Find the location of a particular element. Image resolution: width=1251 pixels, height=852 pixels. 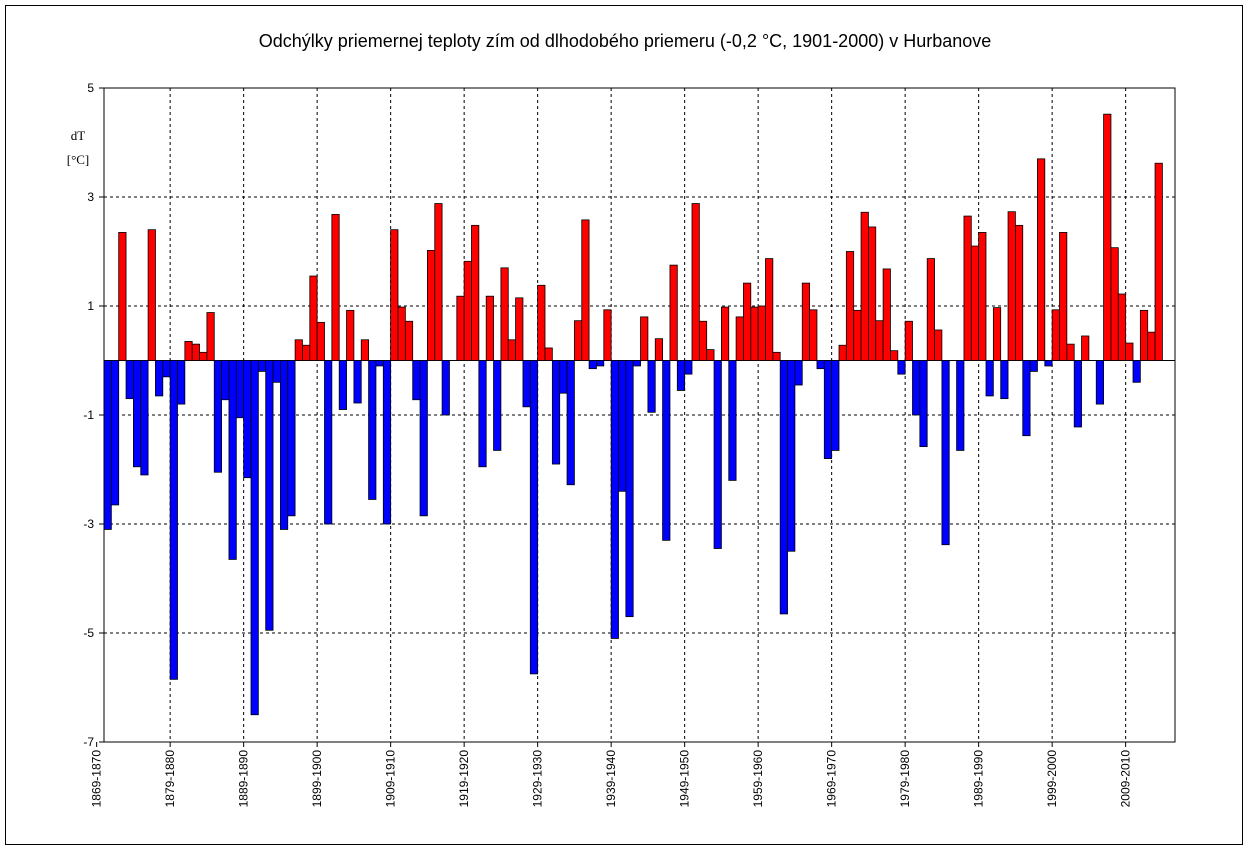

x-tick-label: 1999-2000 is located at coordinates (1052, 779).